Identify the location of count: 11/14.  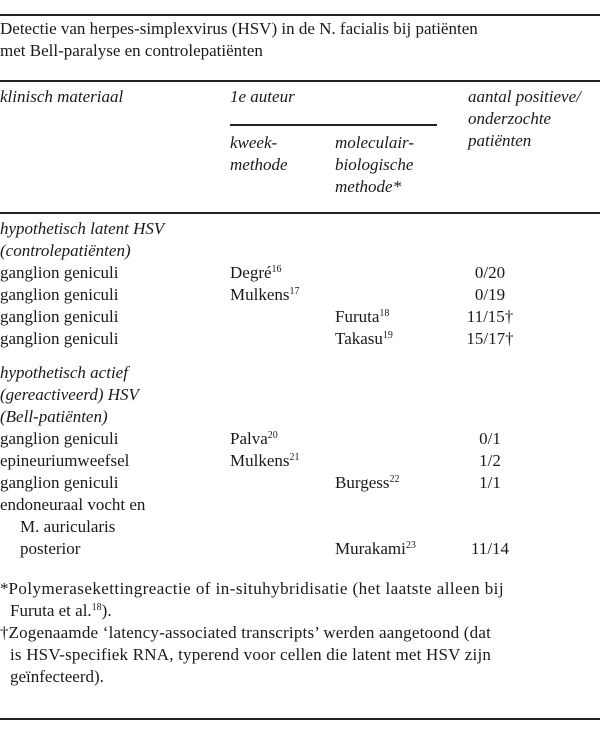
(490, 548).